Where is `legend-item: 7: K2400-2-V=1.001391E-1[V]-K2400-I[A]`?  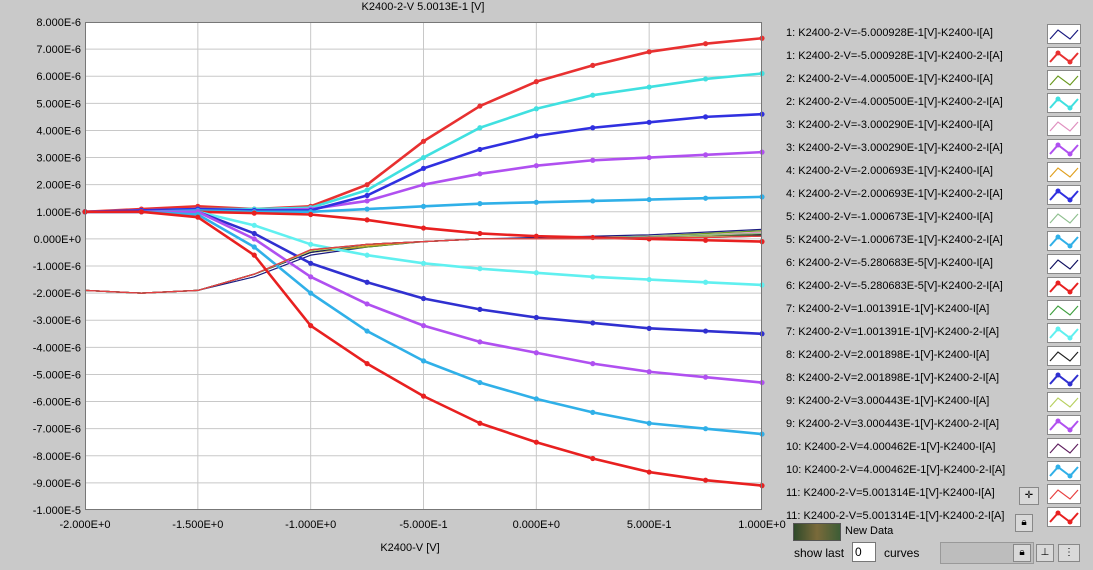 legend-item: 7: K2400-2-V=1.001391E-1[V]-K2400-I[A] is located at coordinates (936, 311).